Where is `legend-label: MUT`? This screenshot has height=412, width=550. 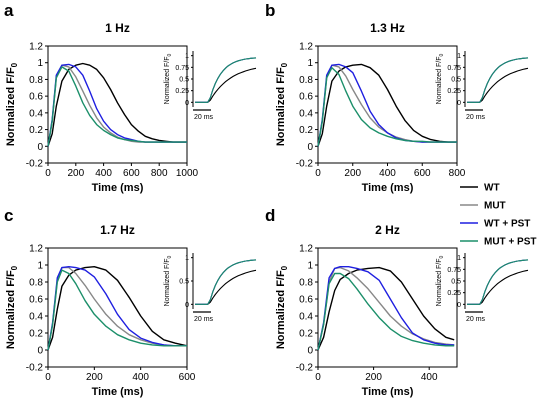 legend-label: MUT is located at coordinates (495, 206).